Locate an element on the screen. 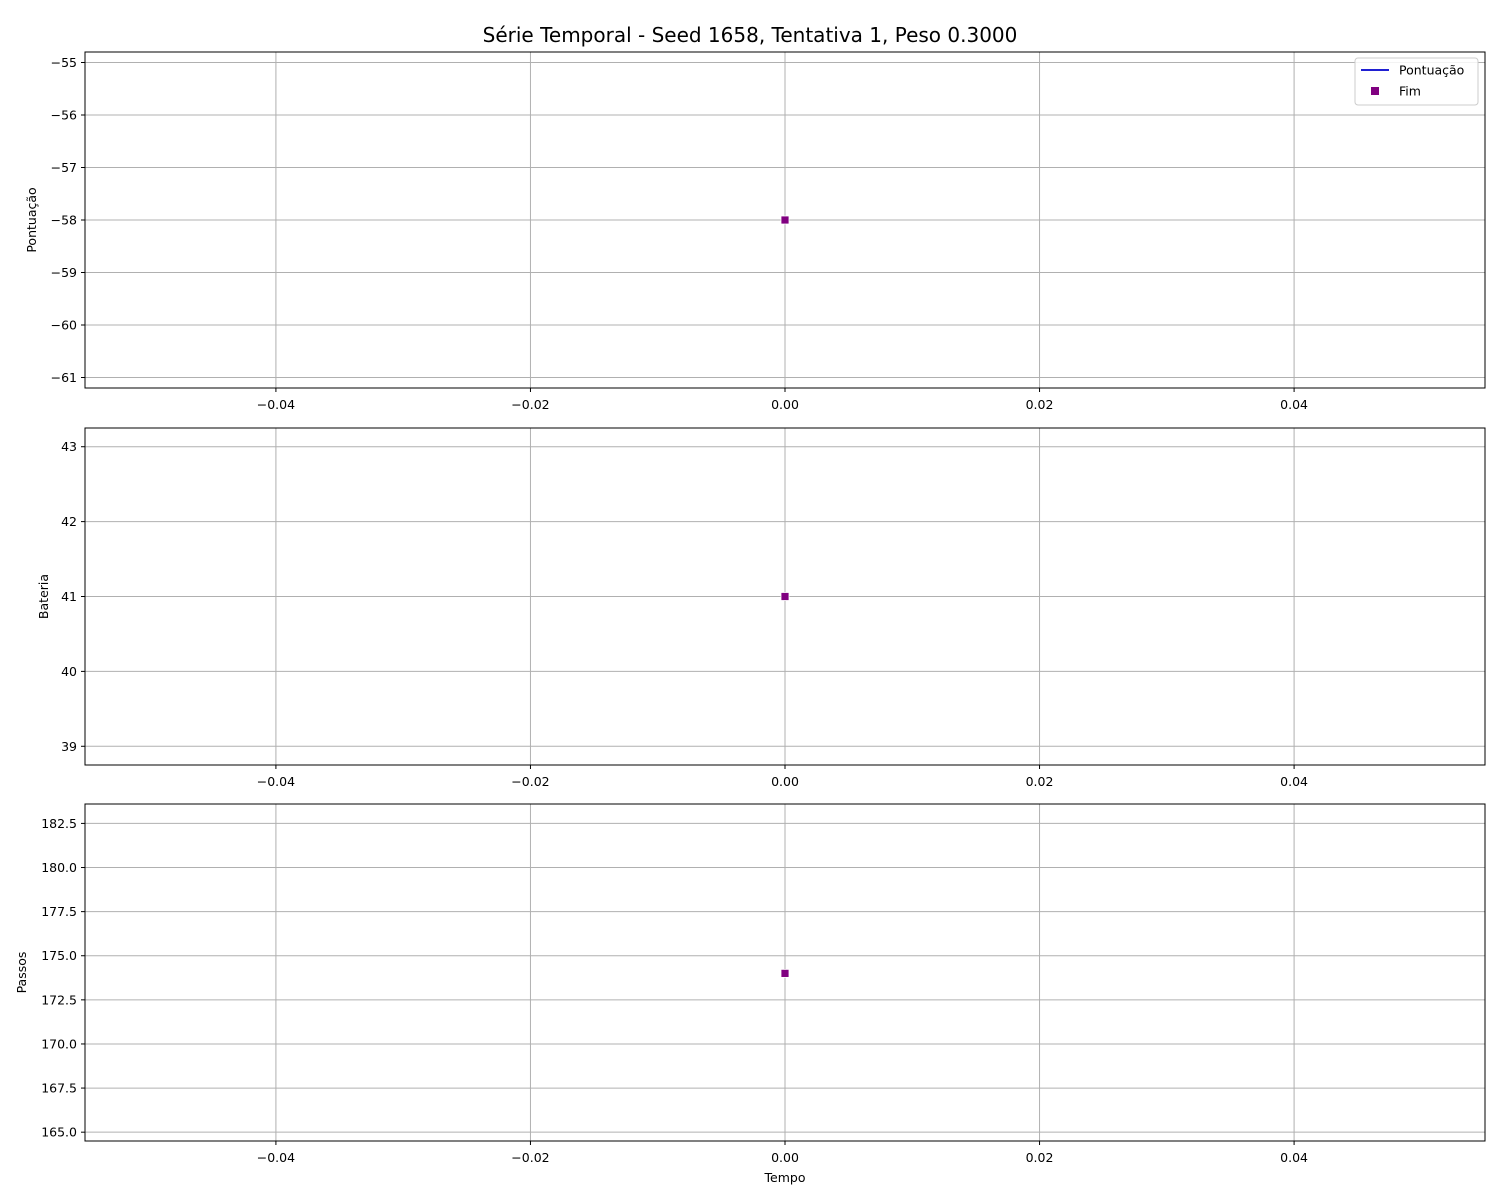 Image resolution: width=1500 pixels, height=1200 pixels. y-tick-label: 41 is located at coordinates (69, 596).